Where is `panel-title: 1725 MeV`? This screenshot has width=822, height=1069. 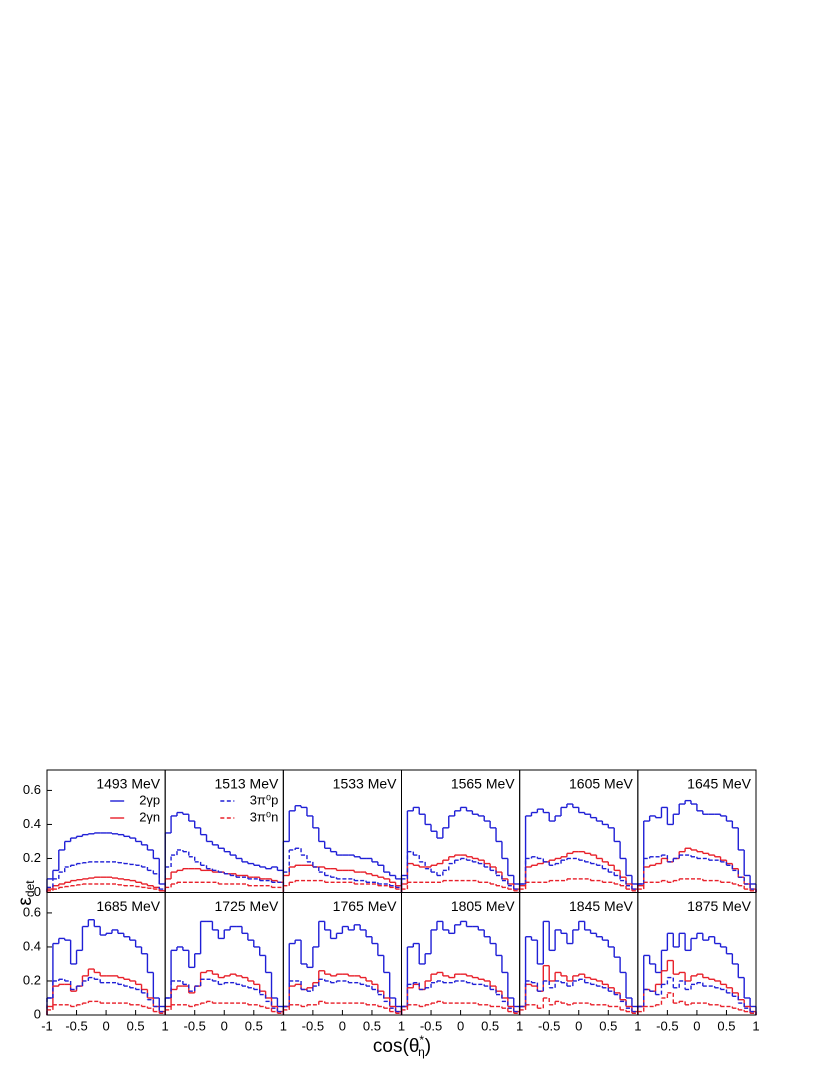
panel-title: 1725 MeV is located at coordinates (247, 906).